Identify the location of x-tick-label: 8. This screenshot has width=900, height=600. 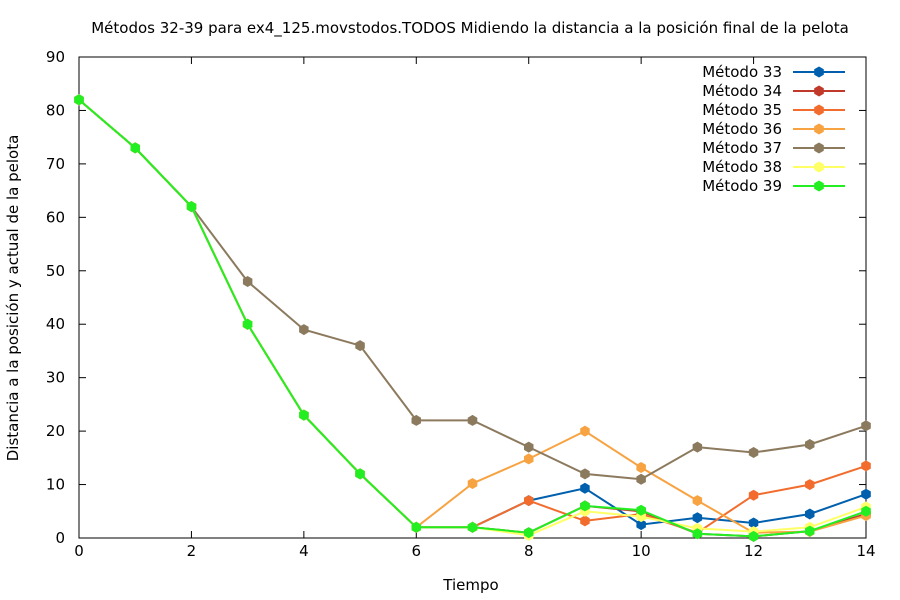
(529, 551).